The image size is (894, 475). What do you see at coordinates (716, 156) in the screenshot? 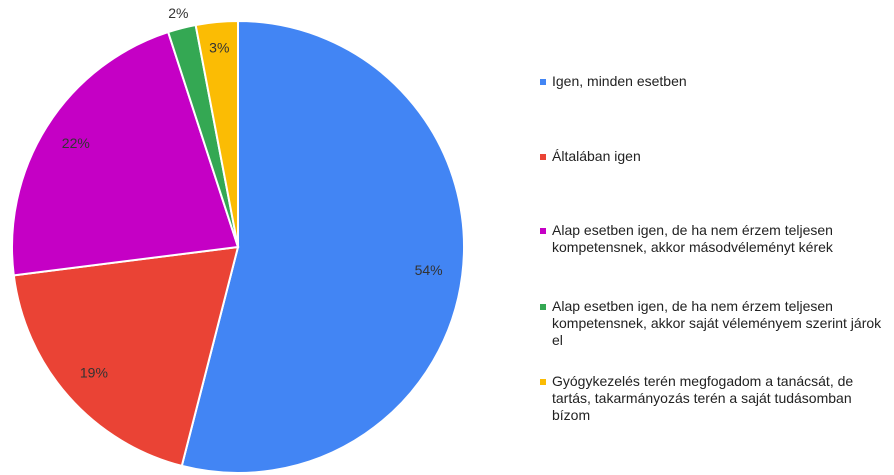
I see `legend-item: Általában igen` at bounding box center [716, 156].